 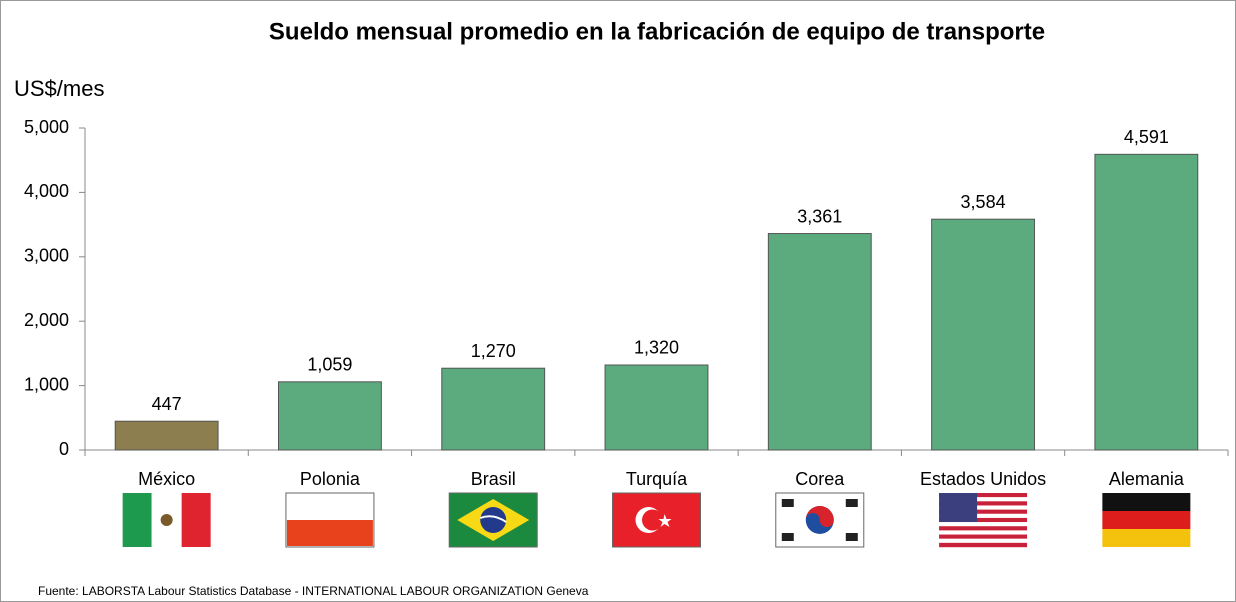 I want to click on x-tick-label: Brasil, so click(x=493, y=479).